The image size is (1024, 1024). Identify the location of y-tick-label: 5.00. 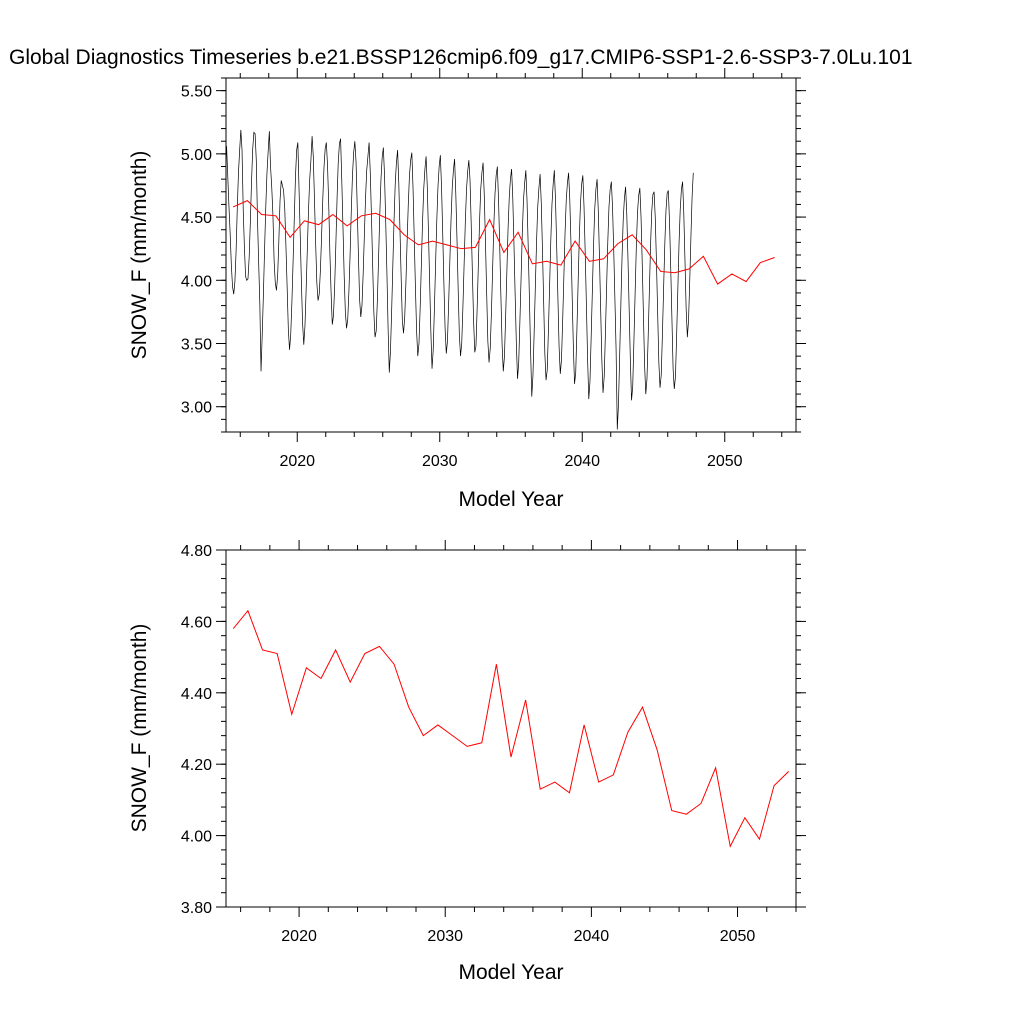
(196, 155).